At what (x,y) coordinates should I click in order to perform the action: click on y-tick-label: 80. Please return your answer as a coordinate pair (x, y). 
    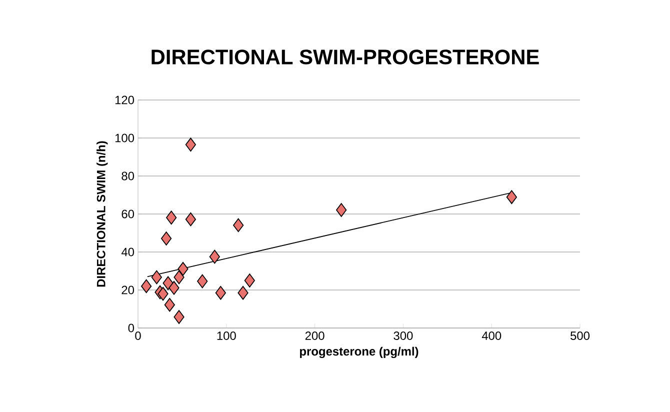
    Looking at the image, I should click on (128, 176).